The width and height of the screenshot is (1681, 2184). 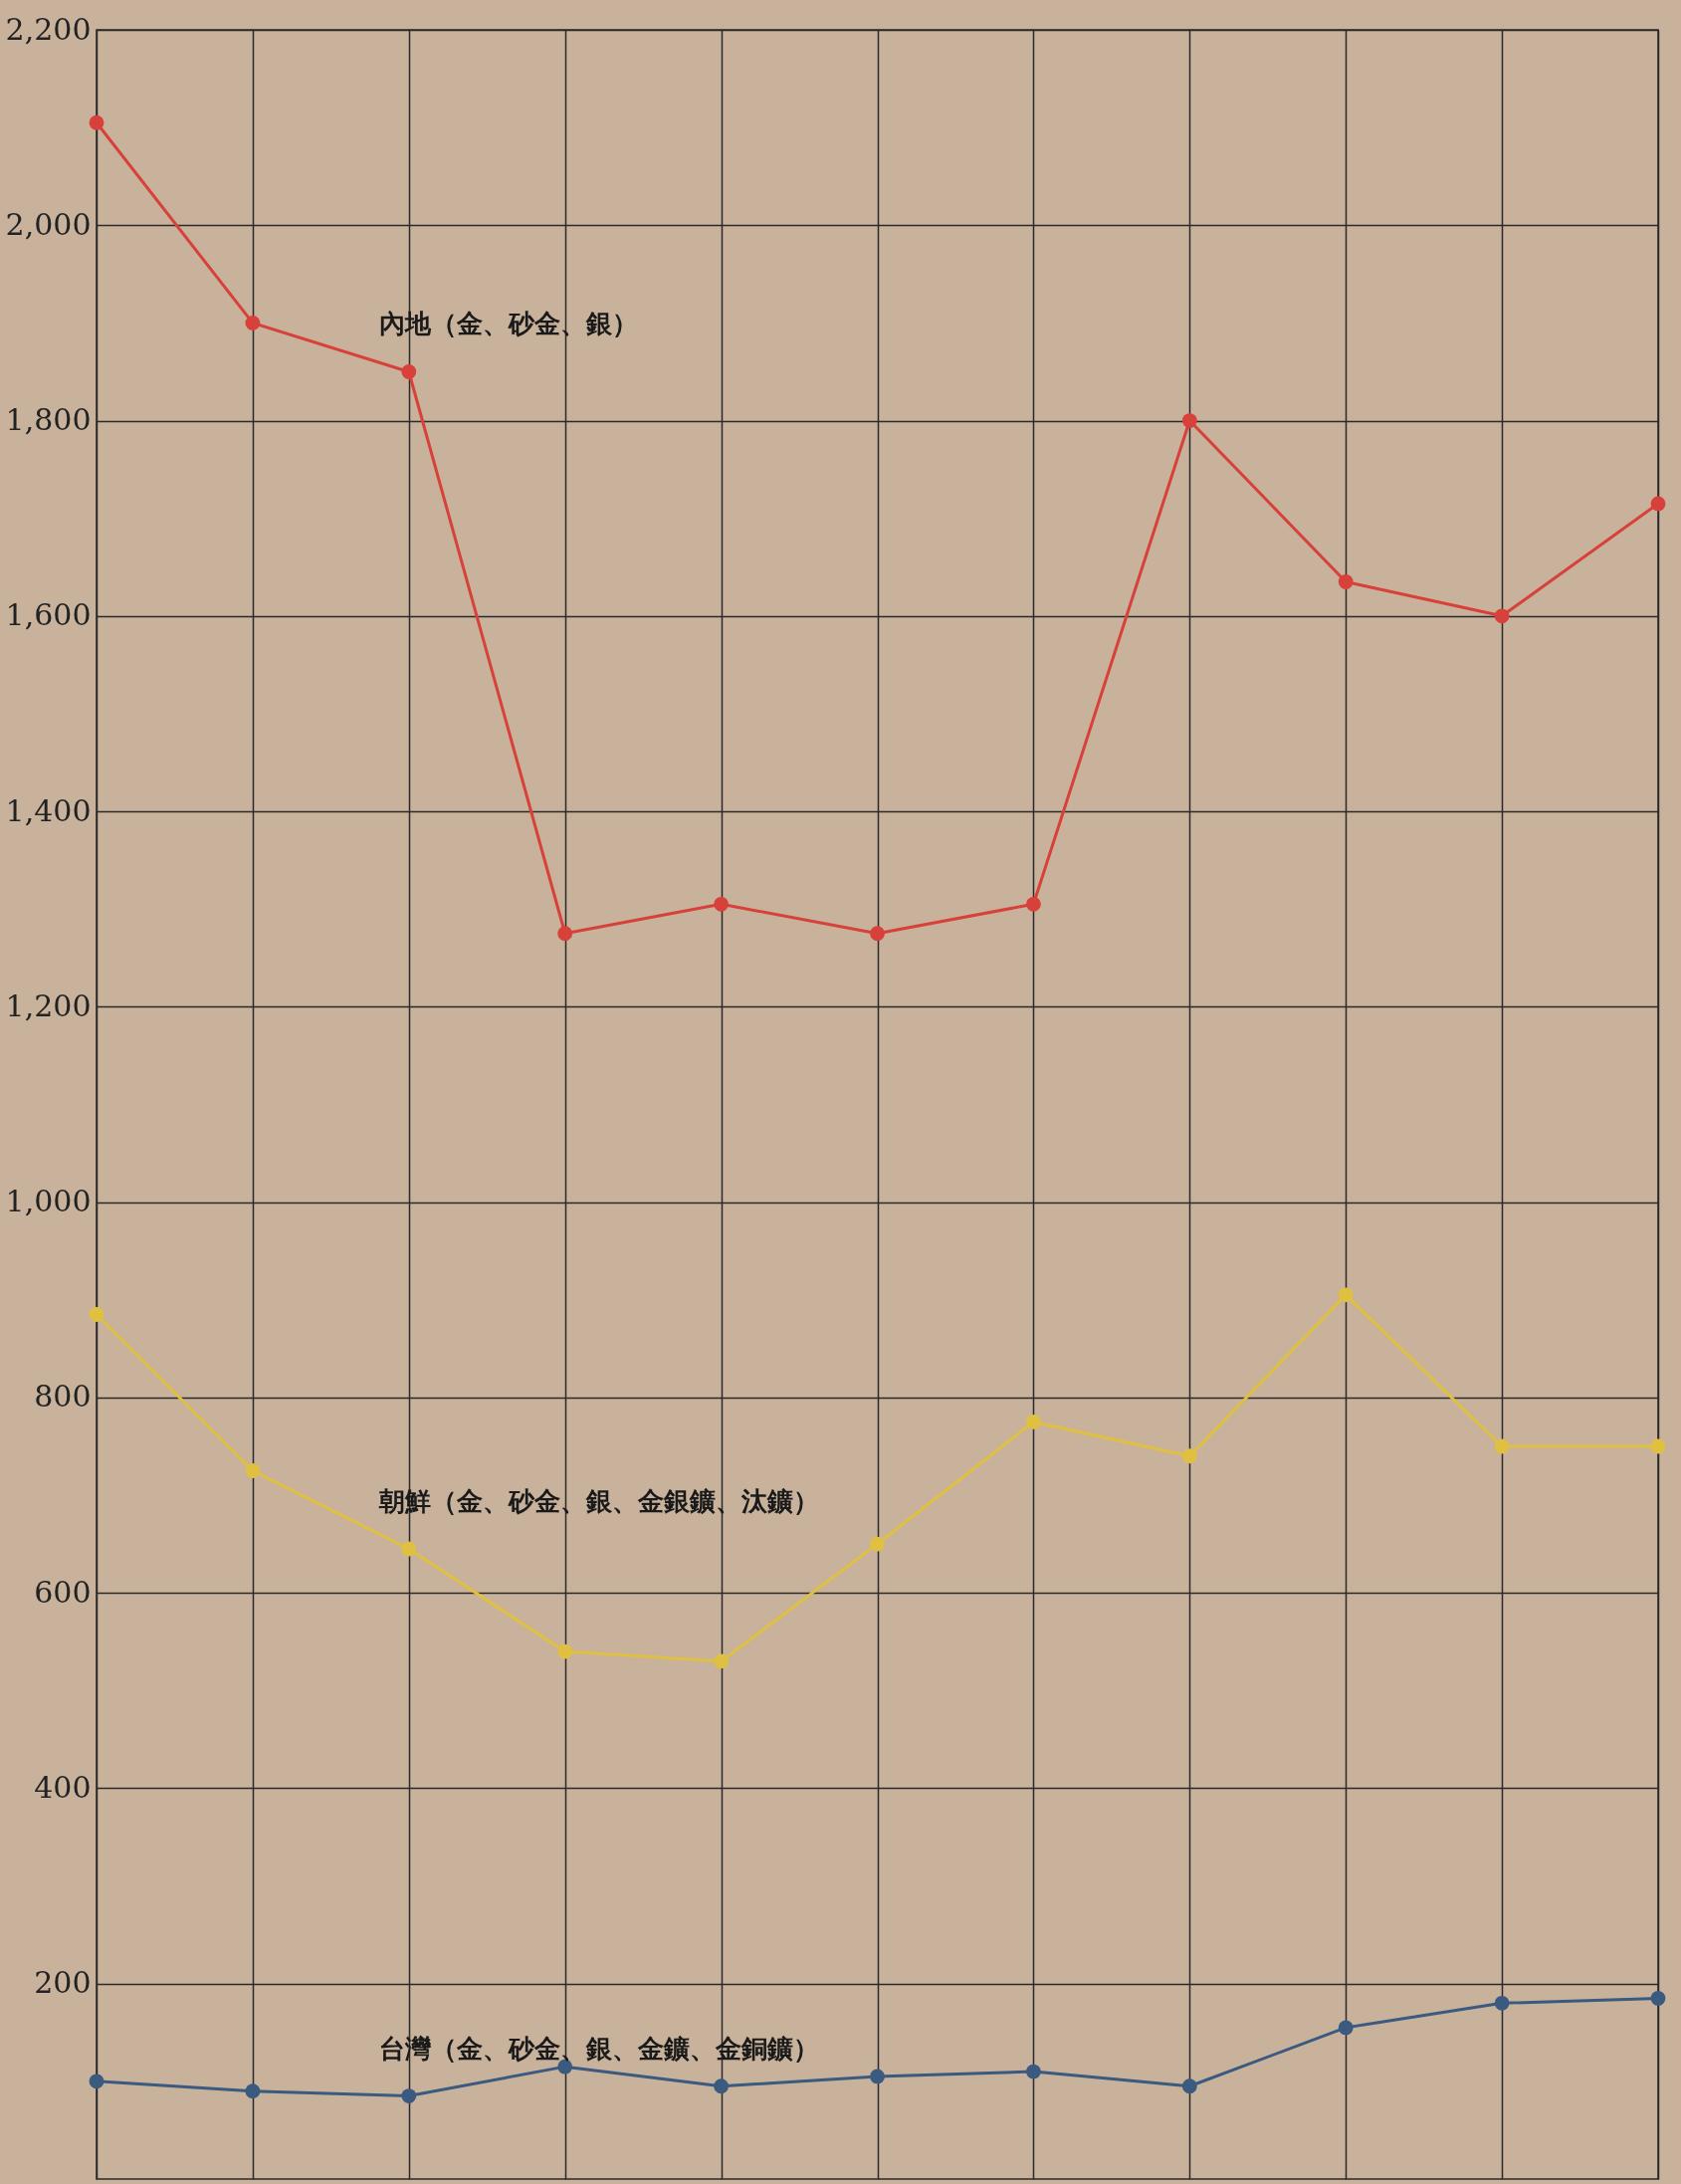 I want to click on y-tick-label: 1,400, so click(x=49, y=810).